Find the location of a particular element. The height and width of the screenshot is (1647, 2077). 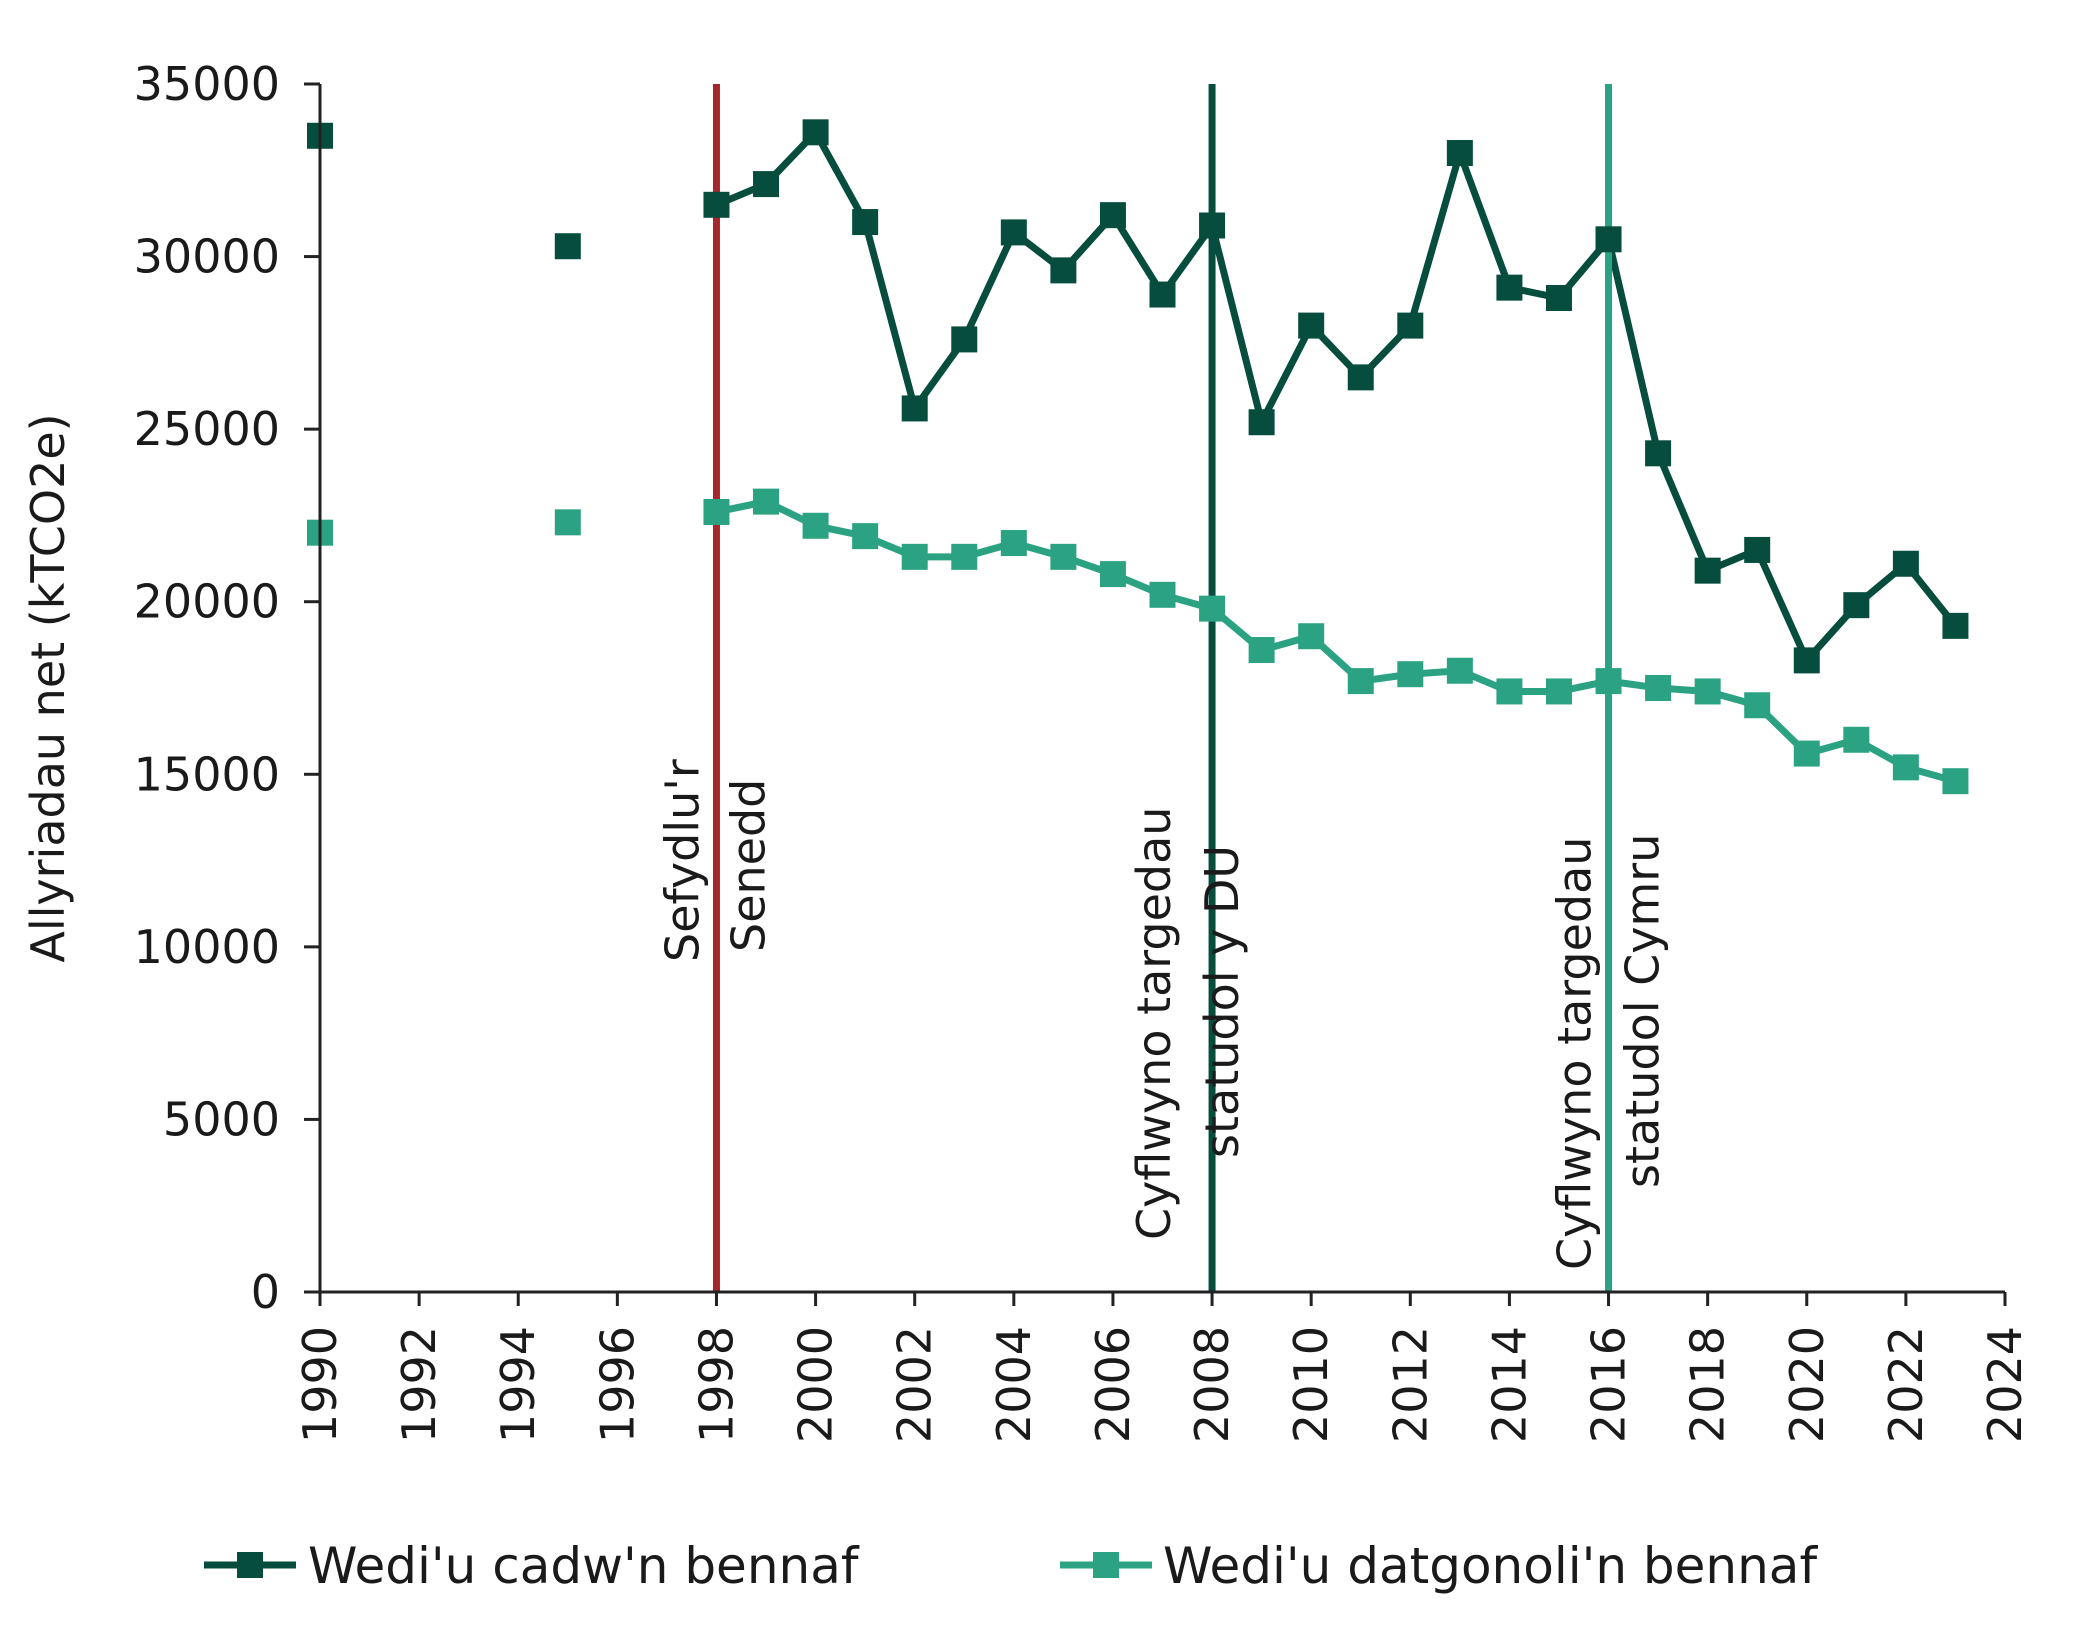

x-tick-label: 1998 is located at coordinates (716, 1384).